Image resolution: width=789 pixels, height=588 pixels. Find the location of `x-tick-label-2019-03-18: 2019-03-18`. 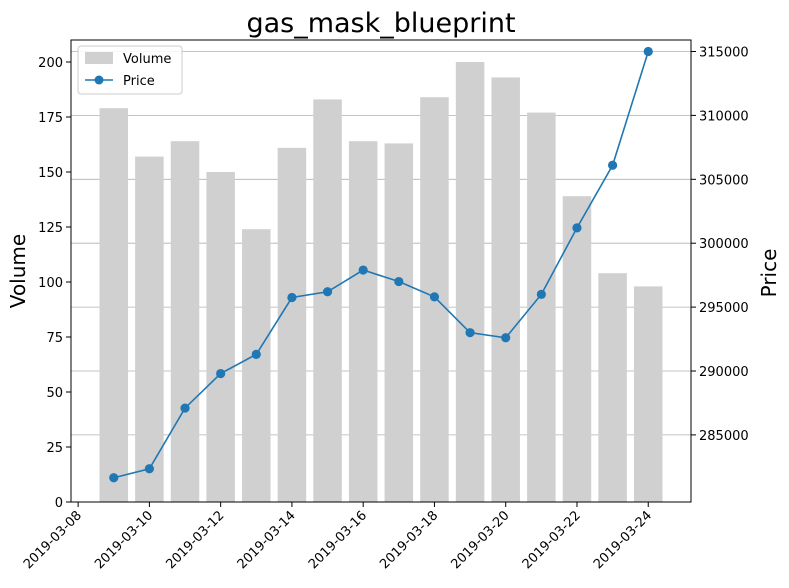

x-tick-label-2019-03-18: 2019-03-18 is located at coordinates (409, 540).